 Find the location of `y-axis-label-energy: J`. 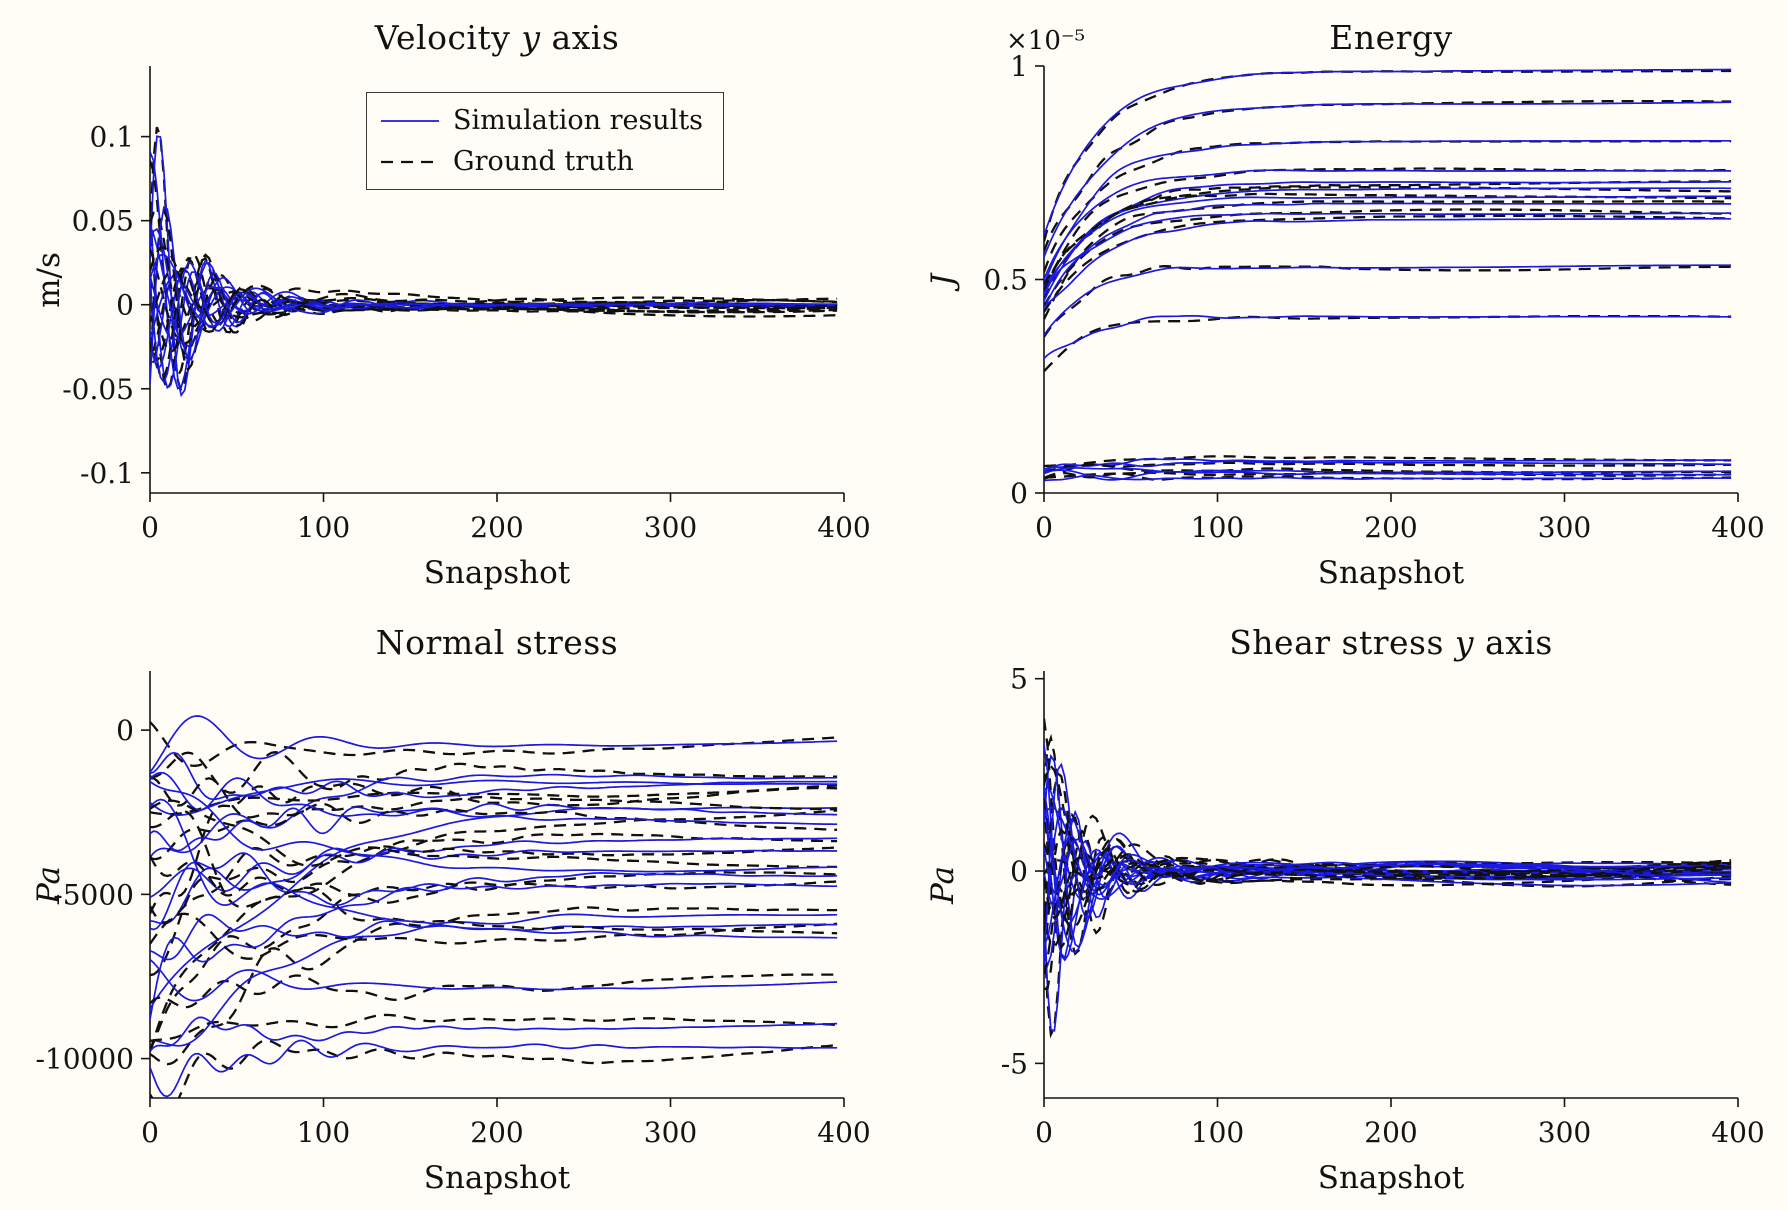

y-axis-label-energy: J is located at coordinates (943, 279).